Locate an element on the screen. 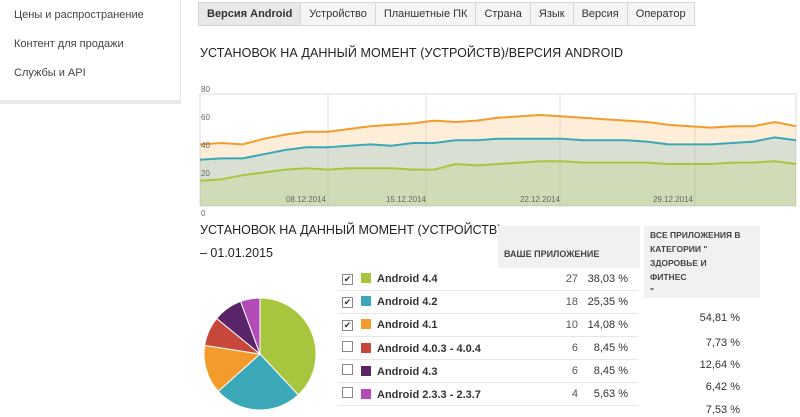 This screenshot has width=800, height=417. version-name: Android 4.1 is located at coordinates (407, 325).